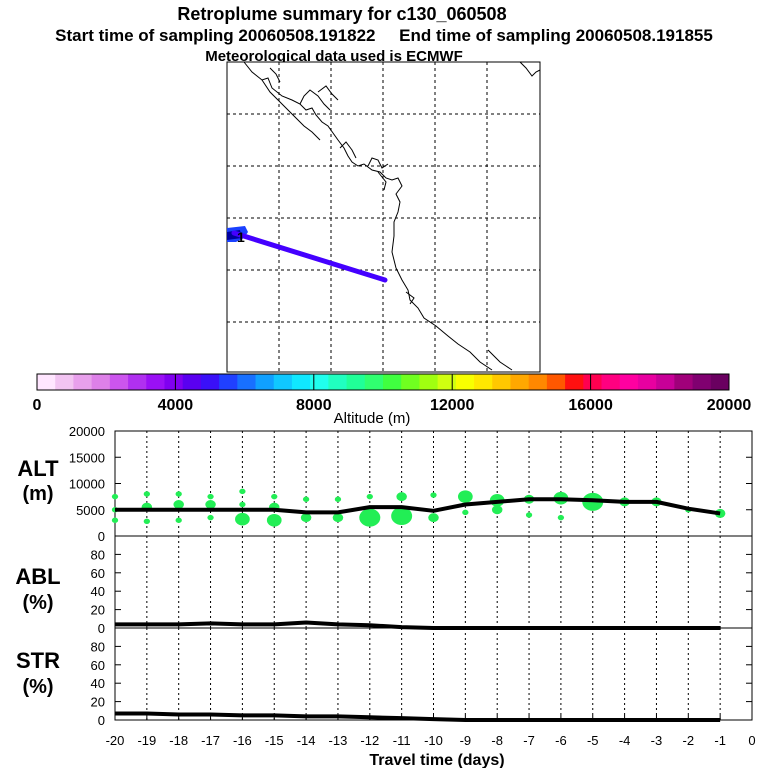 The image size is (768, 773). What do you see at coordinates (210, 740) in the screenshot?
I see `x-tick-label: -17` at bounding box center [210, 740].